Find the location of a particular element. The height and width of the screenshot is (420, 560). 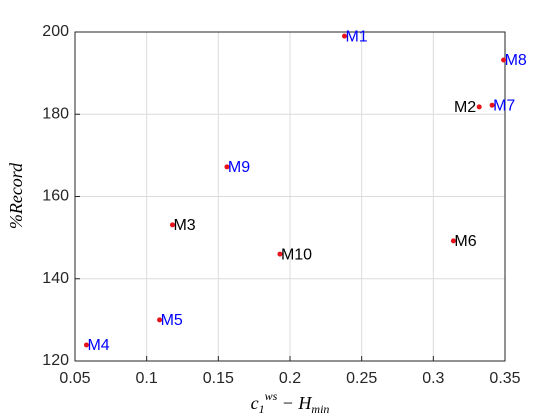

x-label-sub: min is located at coordinates (320, 409).